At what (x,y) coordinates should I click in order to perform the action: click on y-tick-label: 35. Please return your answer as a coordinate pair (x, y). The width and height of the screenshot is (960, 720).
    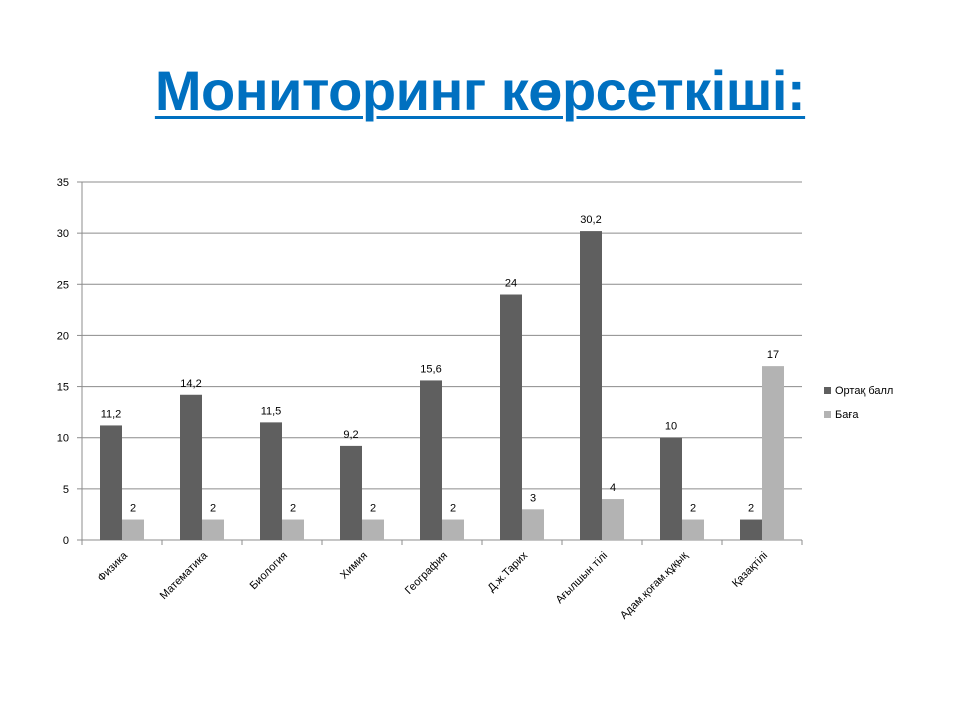
    Looking at the image, I should click on (63, 183).